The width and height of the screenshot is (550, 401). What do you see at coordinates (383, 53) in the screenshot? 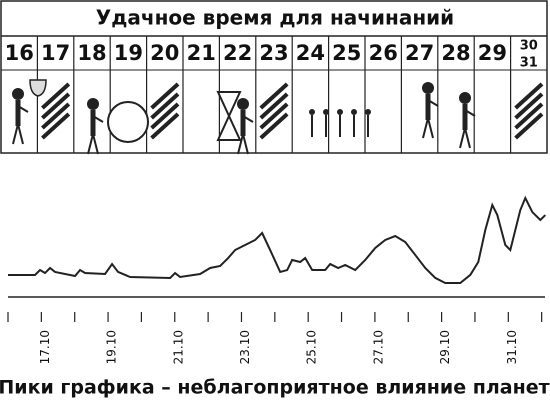
I see `day-number: 26` at bounding box center [383, 53].